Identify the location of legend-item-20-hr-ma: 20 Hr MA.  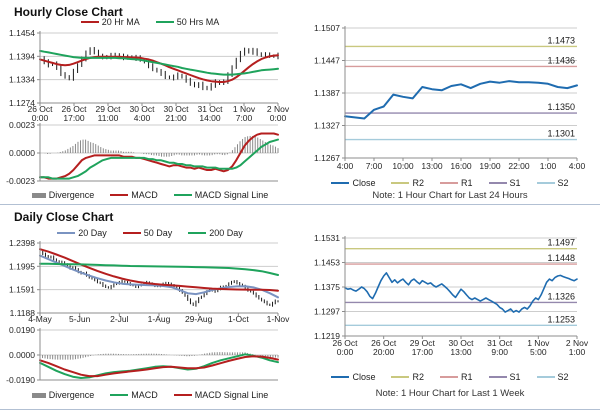
(110, 22).